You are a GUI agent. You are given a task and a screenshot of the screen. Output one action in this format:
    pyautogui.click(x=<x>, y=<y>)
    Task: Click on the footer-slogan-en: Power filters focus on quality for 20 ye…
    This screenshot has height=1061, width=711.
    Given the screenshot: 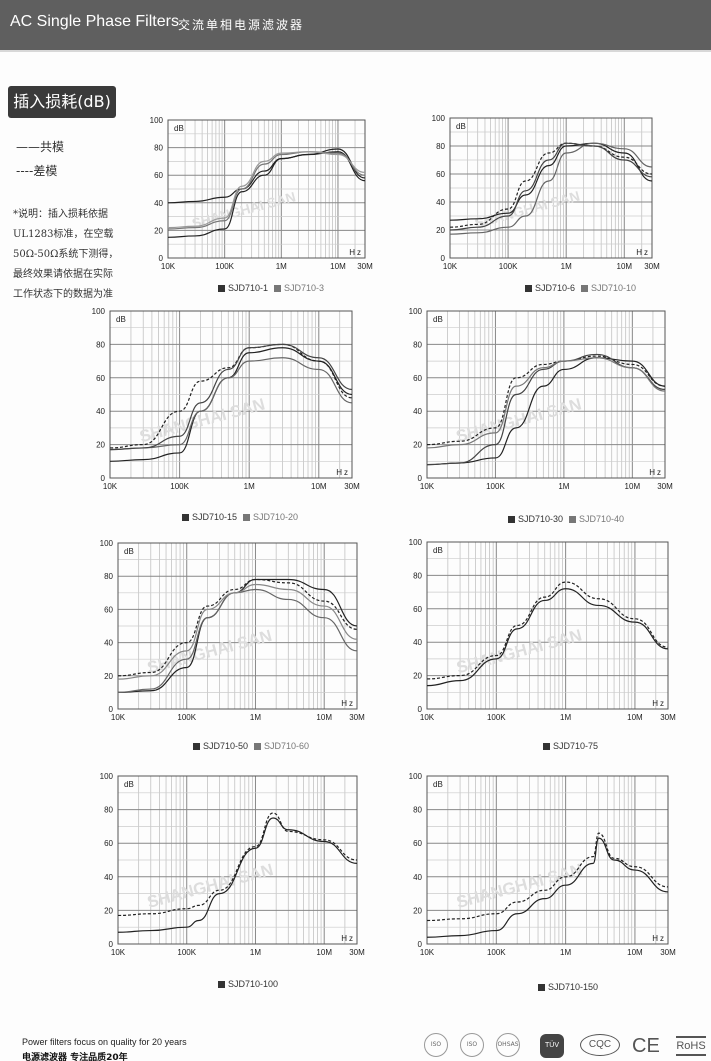 What is the action you would take?
    pyautogui.click(x=104, y=1042)
    